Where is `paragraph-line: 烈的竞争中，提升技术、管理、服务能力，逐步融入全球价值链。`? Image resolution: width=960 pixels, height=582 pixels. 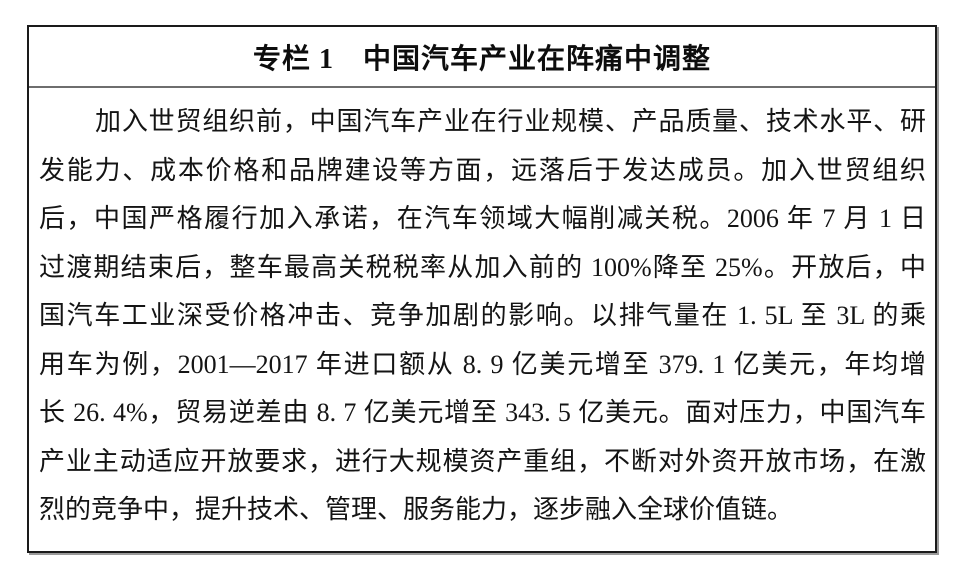
paragraph-line: 烈的竞争中，提升技术、管理、服务能力，逐步融入全球价值链。 is located at coordinates (416, 509).